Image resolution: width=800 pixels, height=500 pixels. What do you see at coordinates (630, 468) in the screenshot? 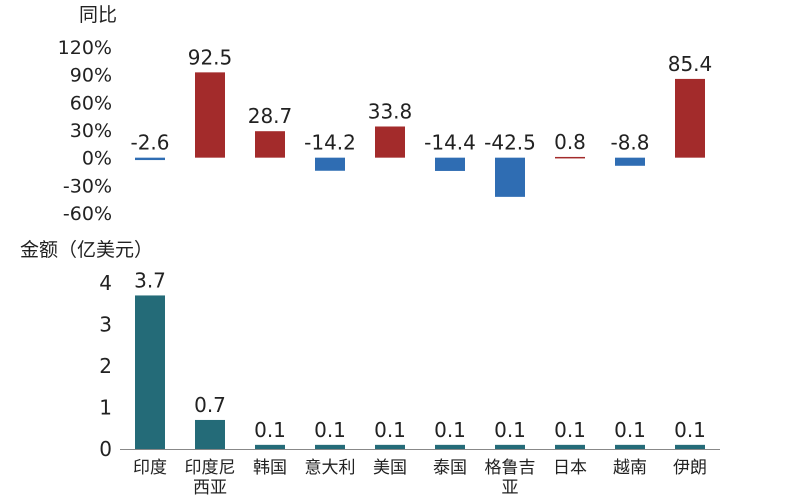
I see `category-label: 越南` at bounding box center [630, 468].